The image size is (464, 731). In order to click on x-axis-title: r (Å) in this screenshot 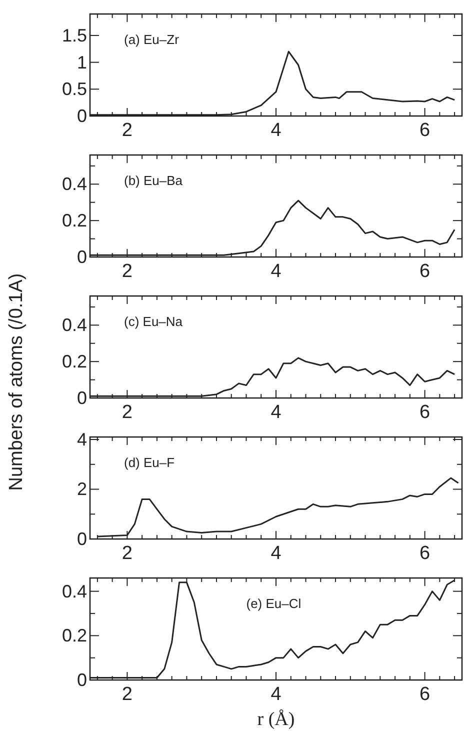, I will do `click(276, 719)`.